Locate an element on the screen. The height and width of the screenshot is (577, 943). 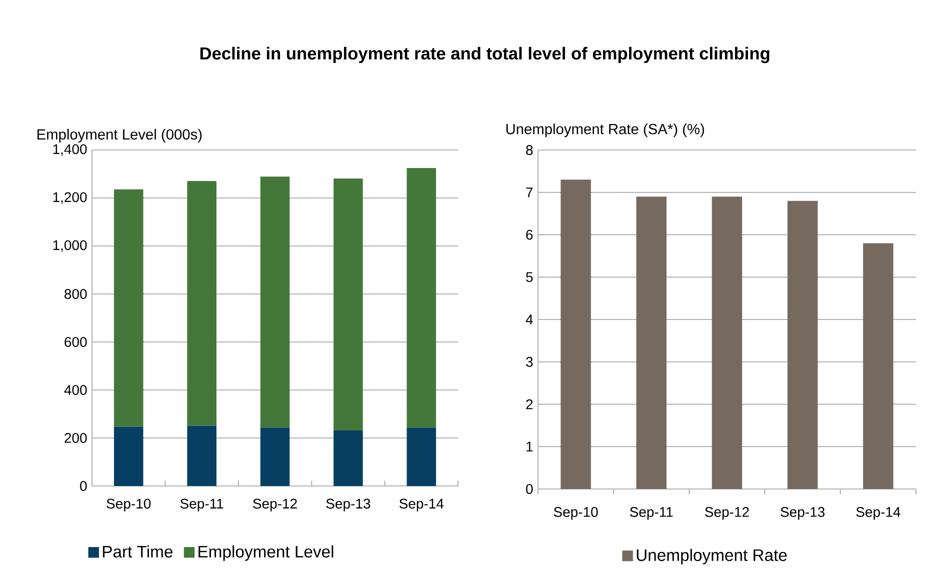
legend-label: Unemployment Rate is located at coordinates (711, 556).